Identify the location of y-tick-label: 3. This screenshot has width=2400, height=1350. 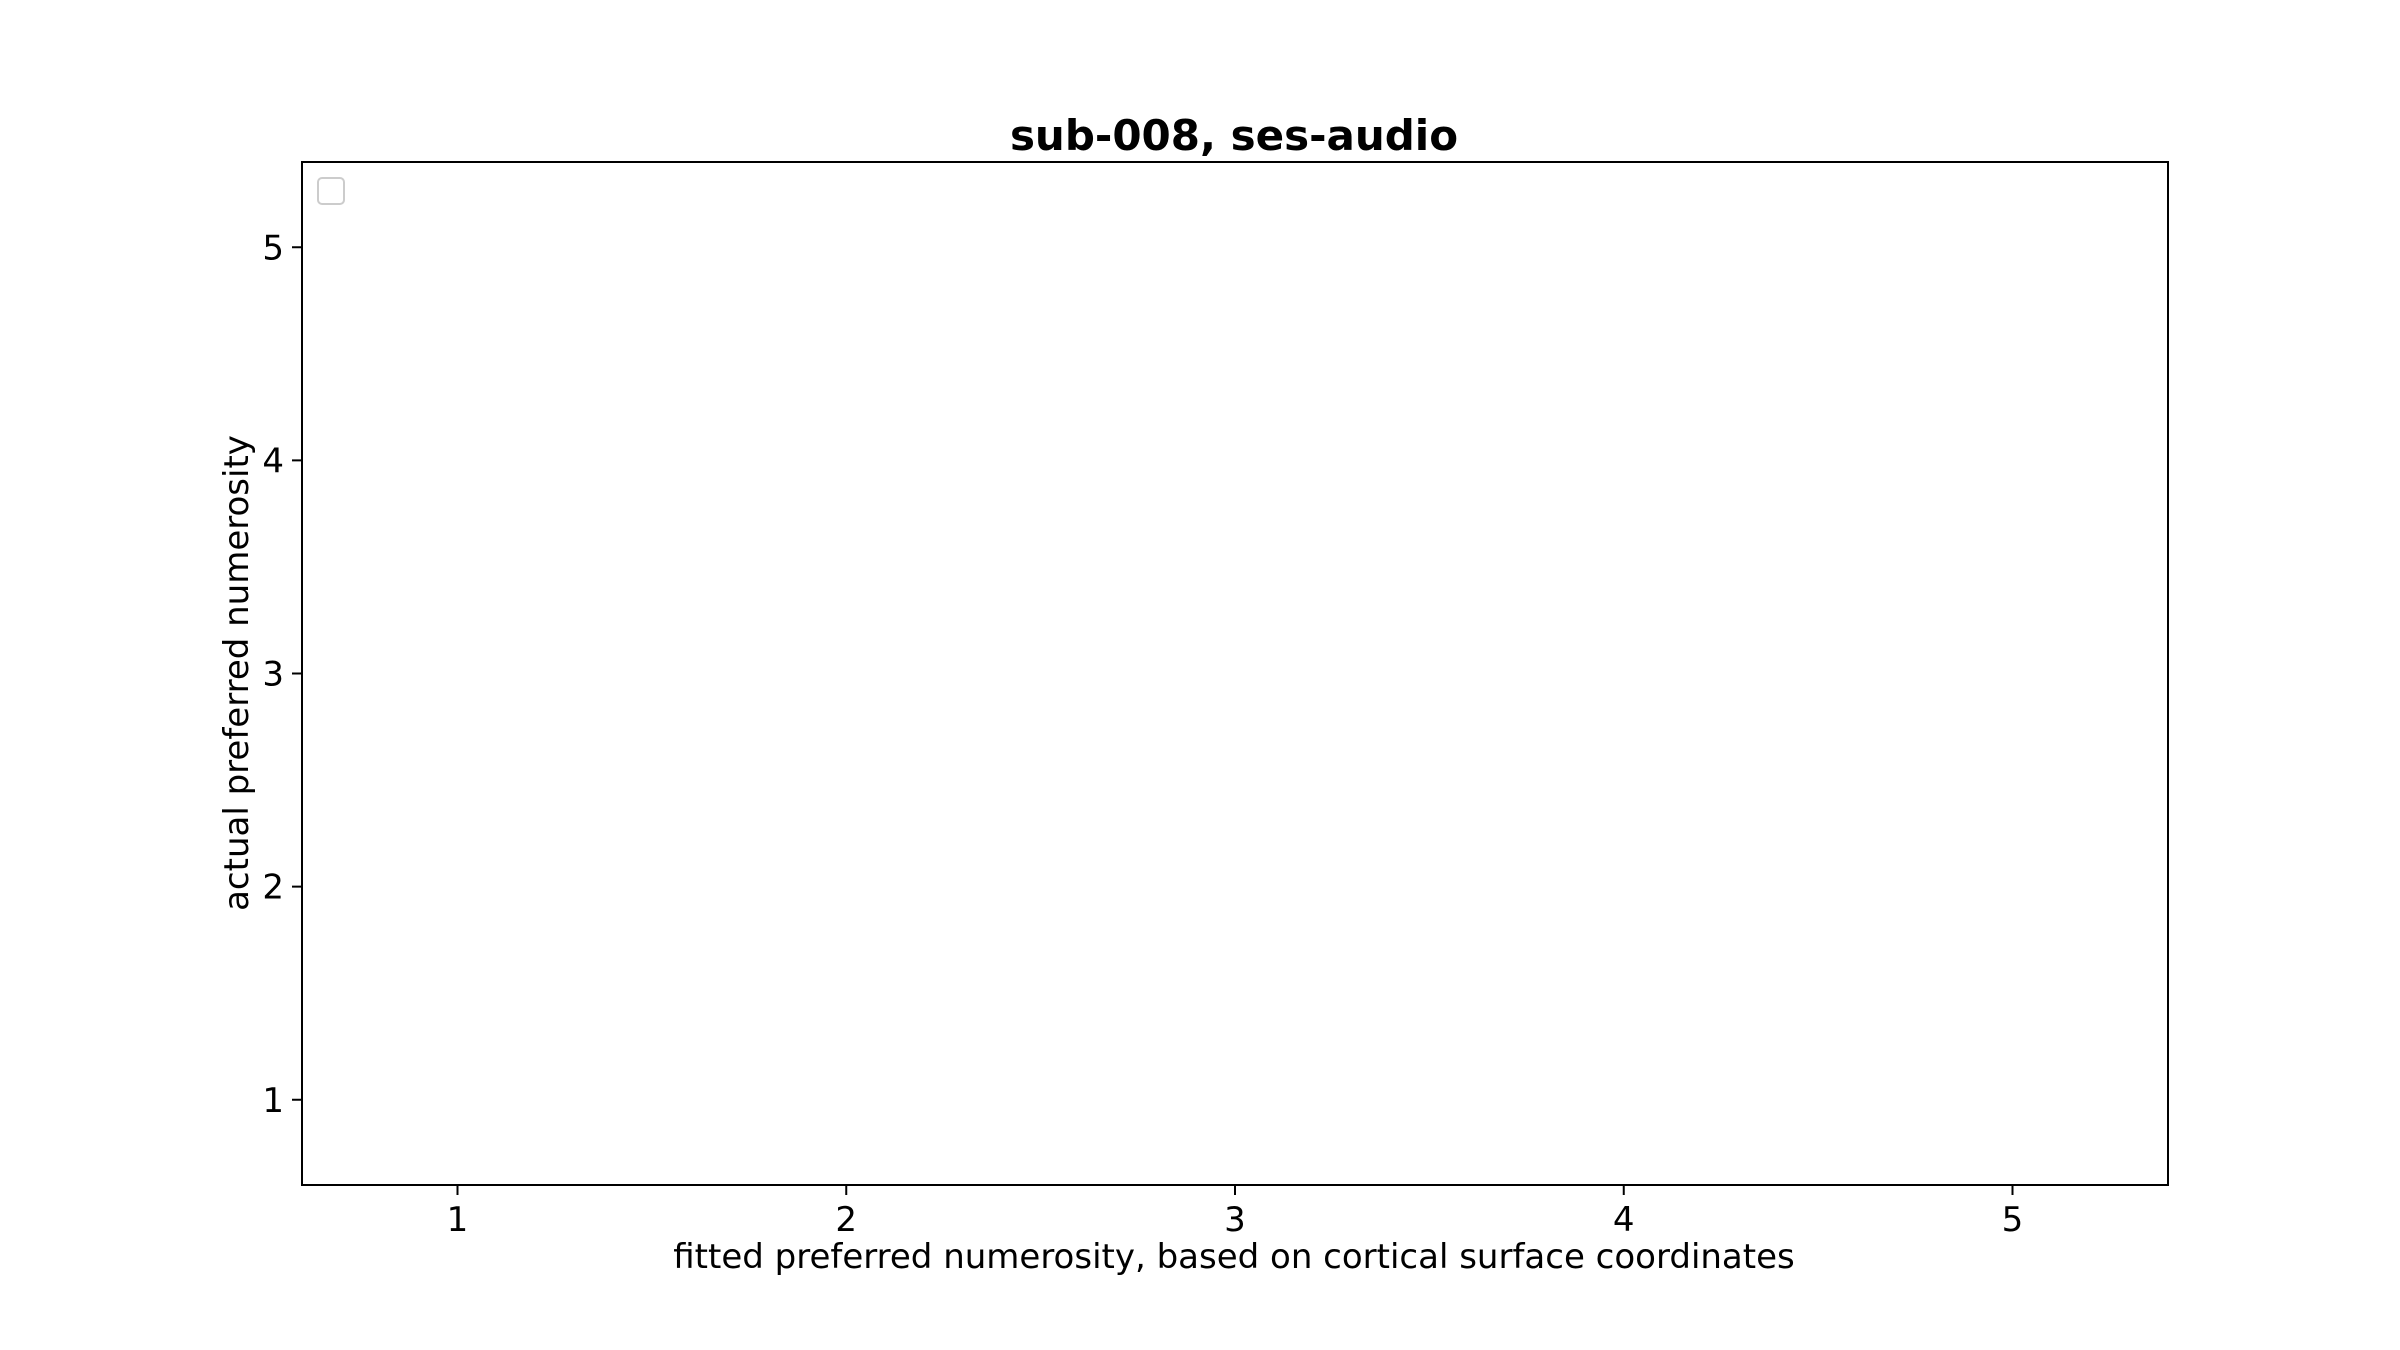
(273, 675).